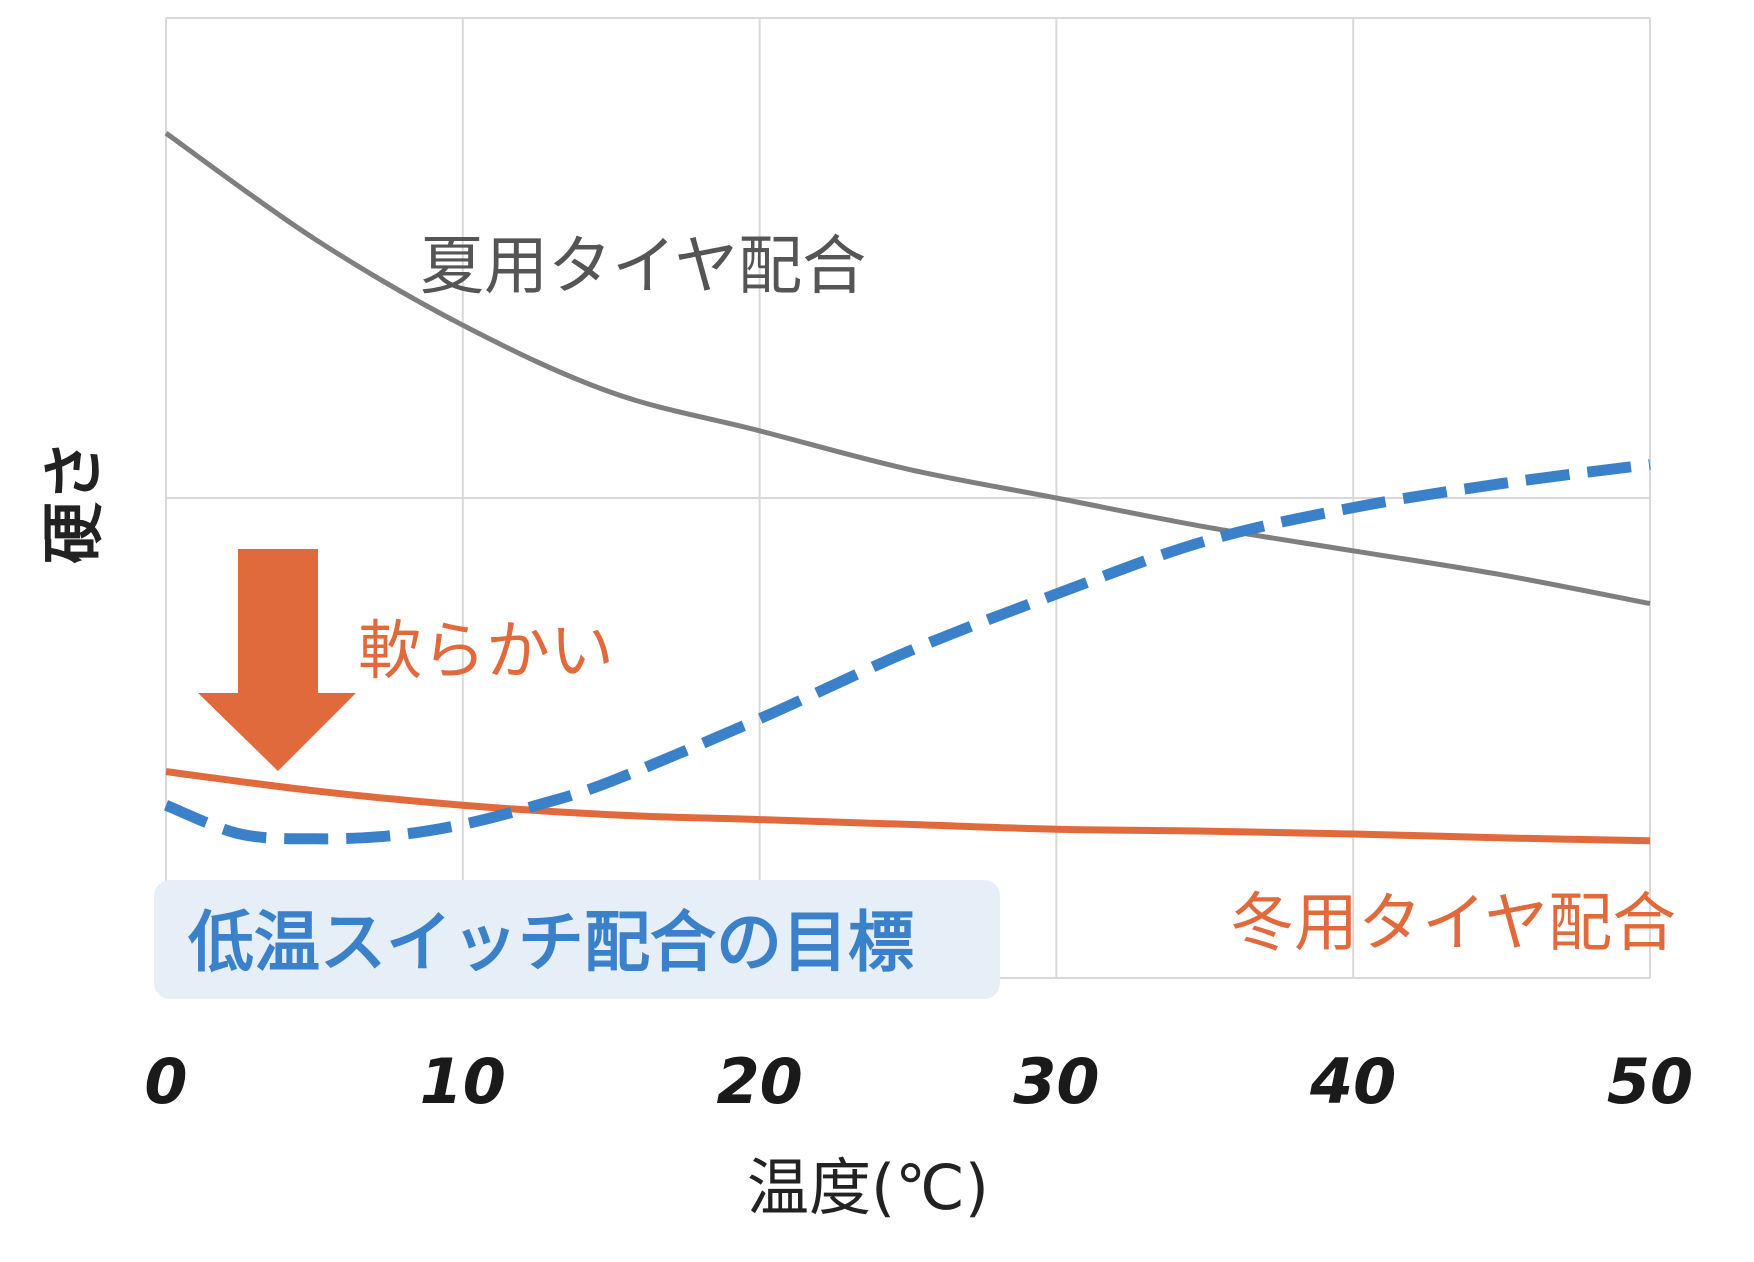 This screenshot has width=1754, height=1262. What do you see at coordinates (643, 267) in the screenshot?
I see `summer-series-label: 夏用タイヤ配合` at bounding box center [643, 267].